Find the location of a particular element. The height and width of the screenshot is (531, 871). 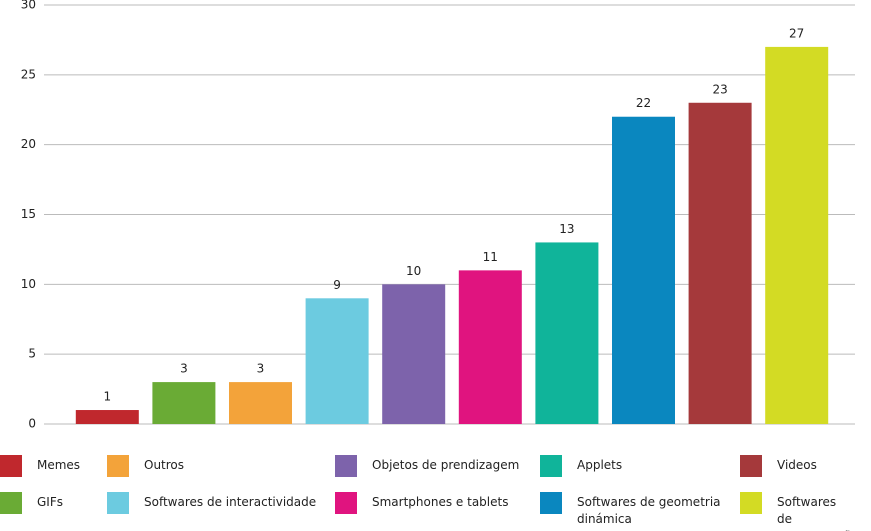

value-label: 22 is located at coordinates (643, 103).